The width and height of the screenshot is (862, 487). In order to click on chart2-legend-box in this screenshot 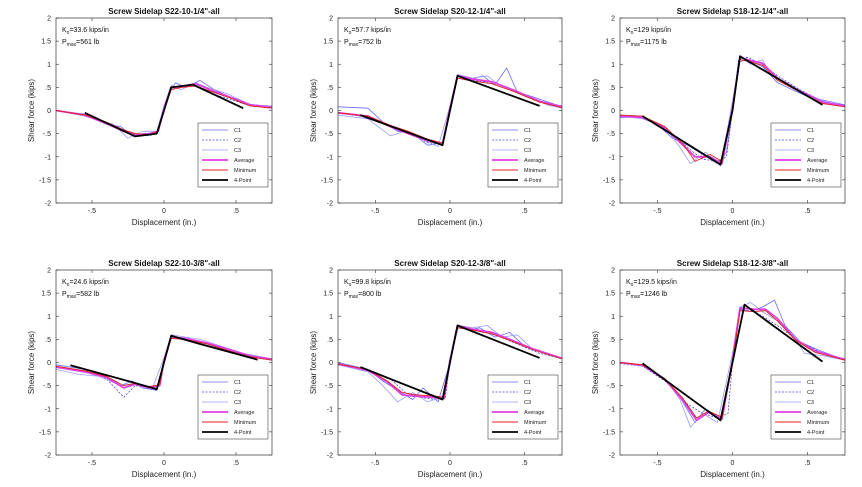, I will do `click(523, 155)`.